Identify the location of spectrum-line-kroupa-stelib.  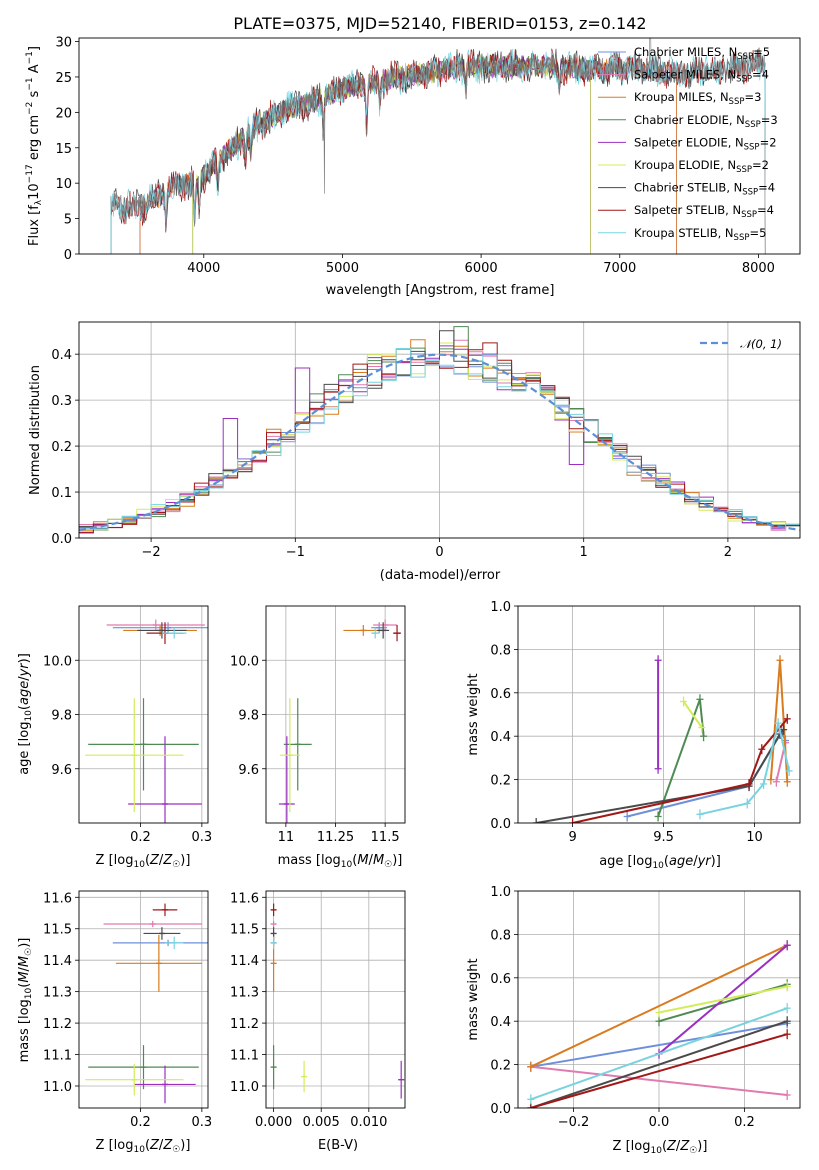
(438, 151).